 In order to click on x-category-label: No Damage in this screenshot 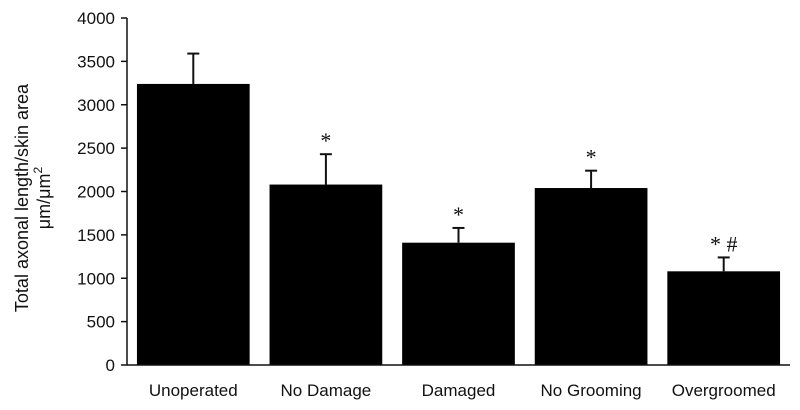, I will do `click(326, 390)`.